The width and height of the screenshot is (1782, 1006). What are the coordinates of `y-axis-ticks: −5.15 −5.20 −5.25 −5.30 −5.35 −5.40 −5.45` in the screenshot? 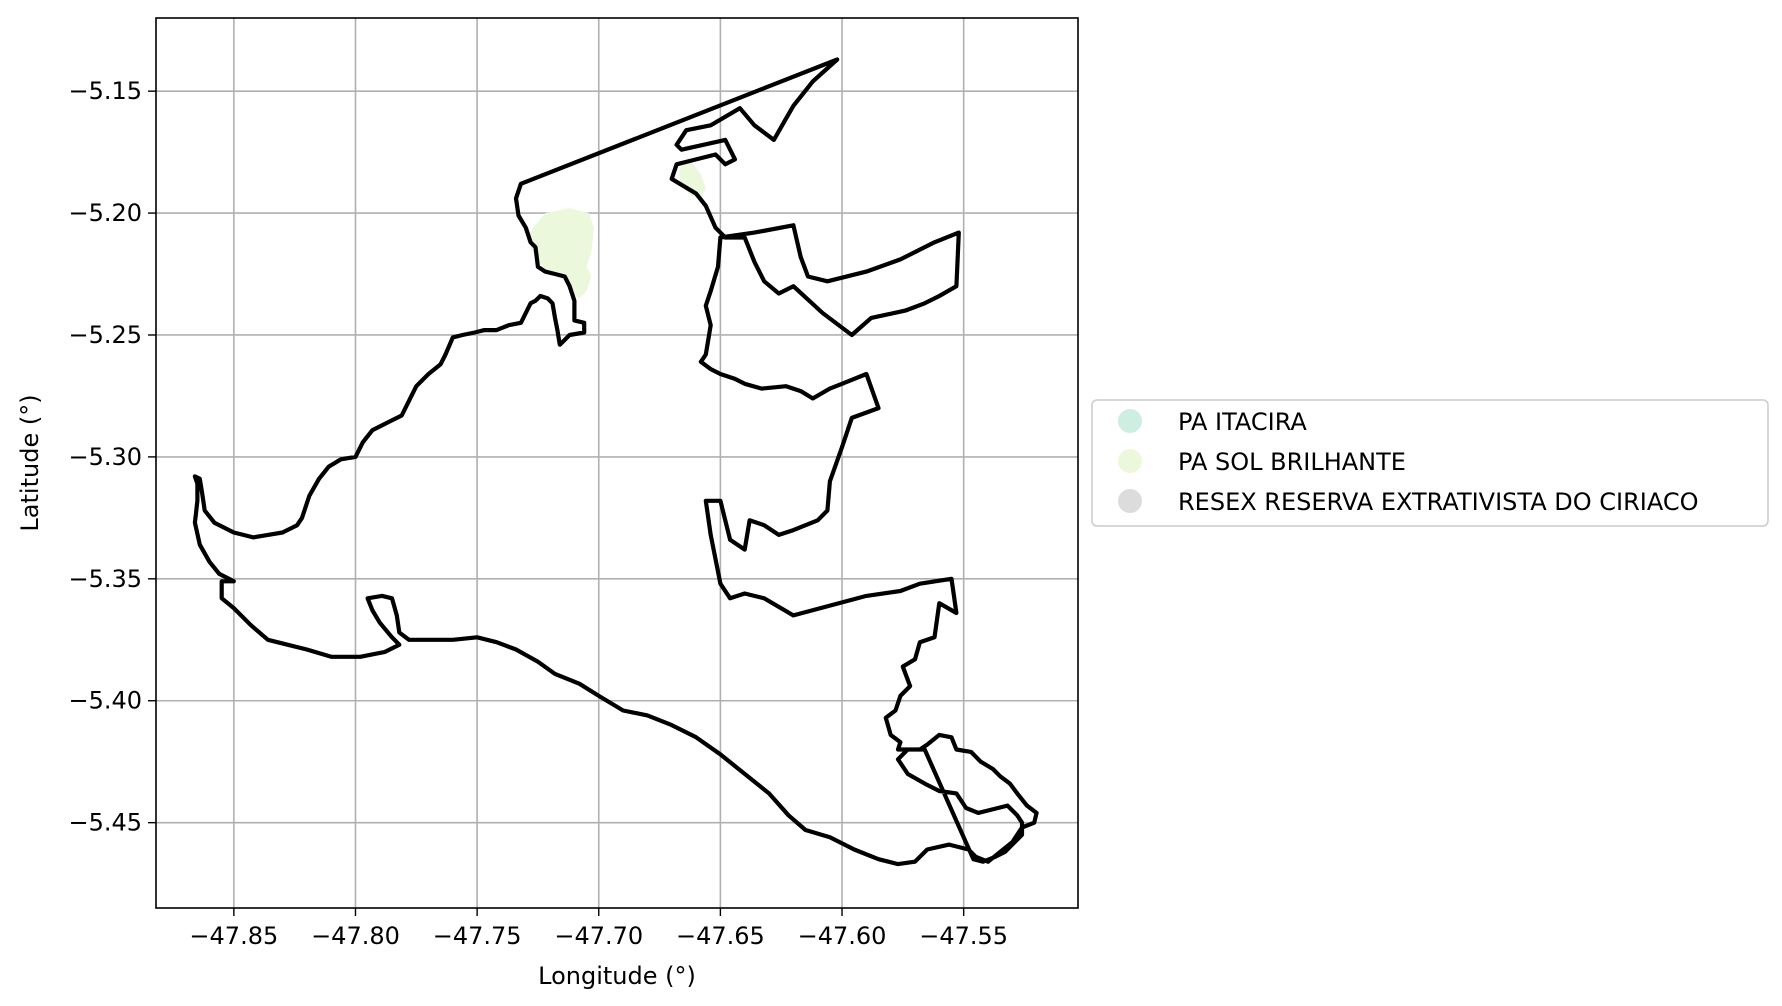 It's located at (112, 457).